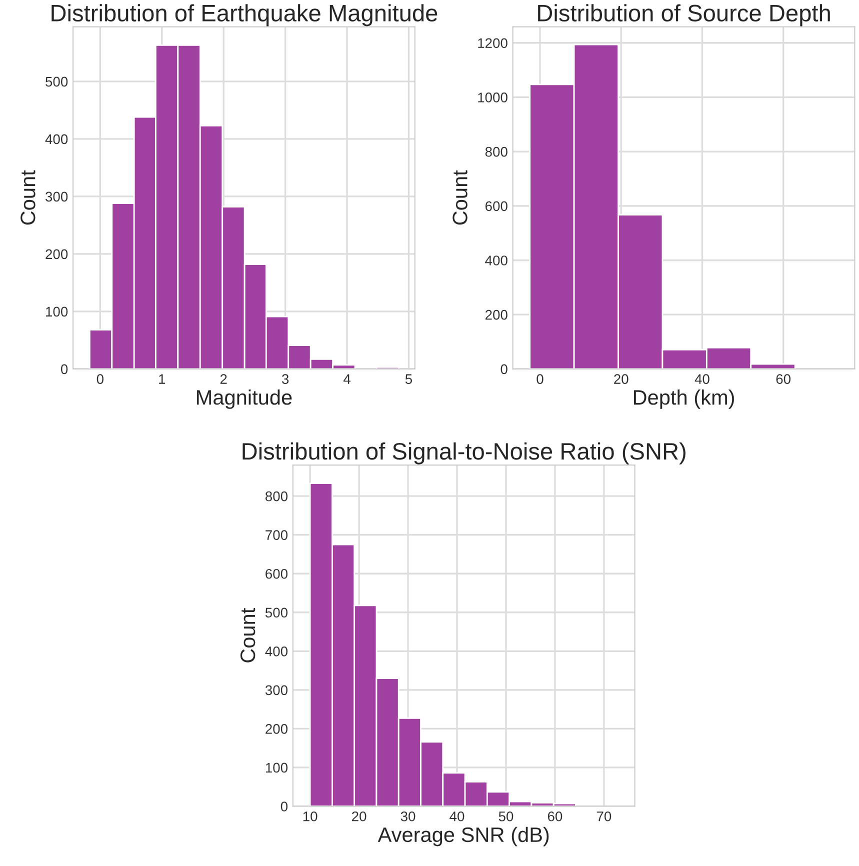  I want to click on chart-title: Distribution of Source Depth, so click(684, 15).